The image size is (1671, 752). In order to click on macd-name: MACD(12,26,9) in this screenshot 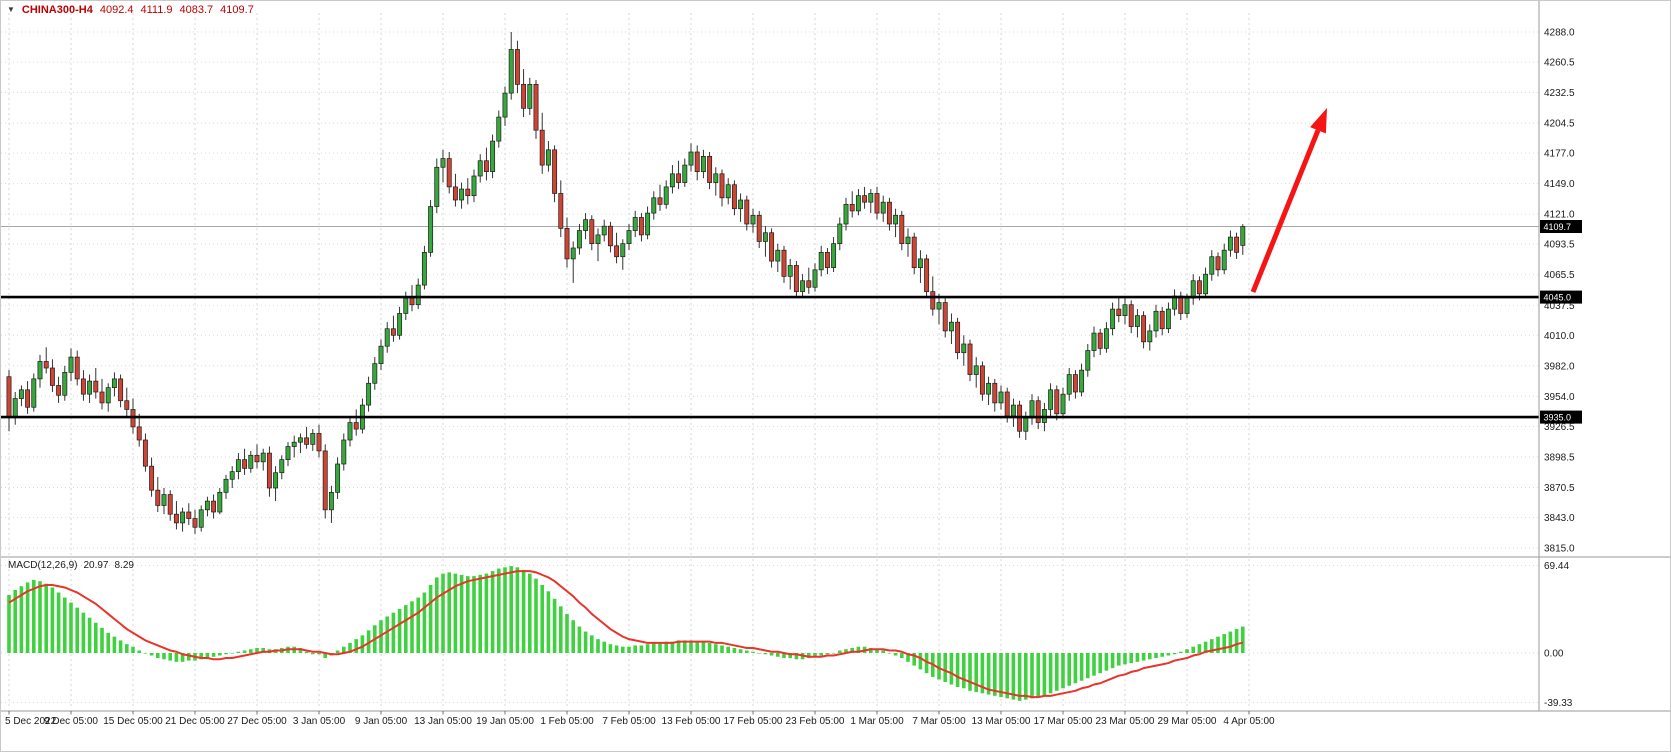, I will do `click(43, 565)`.